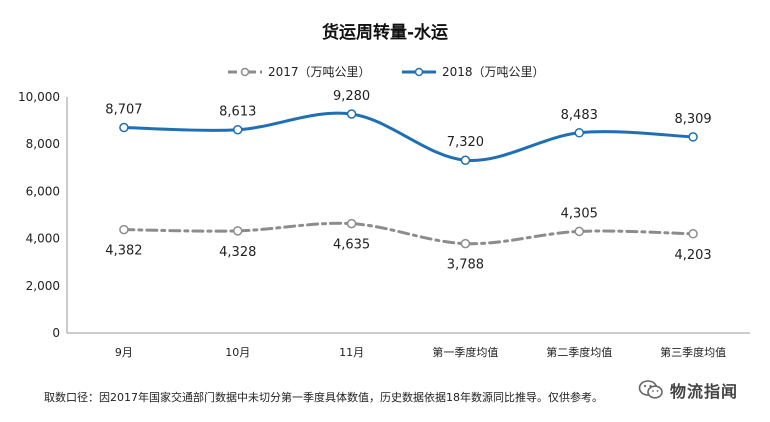 The image size is (770, 422). What do you see at coordinates (465, 265) in the screenshot?
I see `data-label: 3,788` at bounding box center [465, 265].